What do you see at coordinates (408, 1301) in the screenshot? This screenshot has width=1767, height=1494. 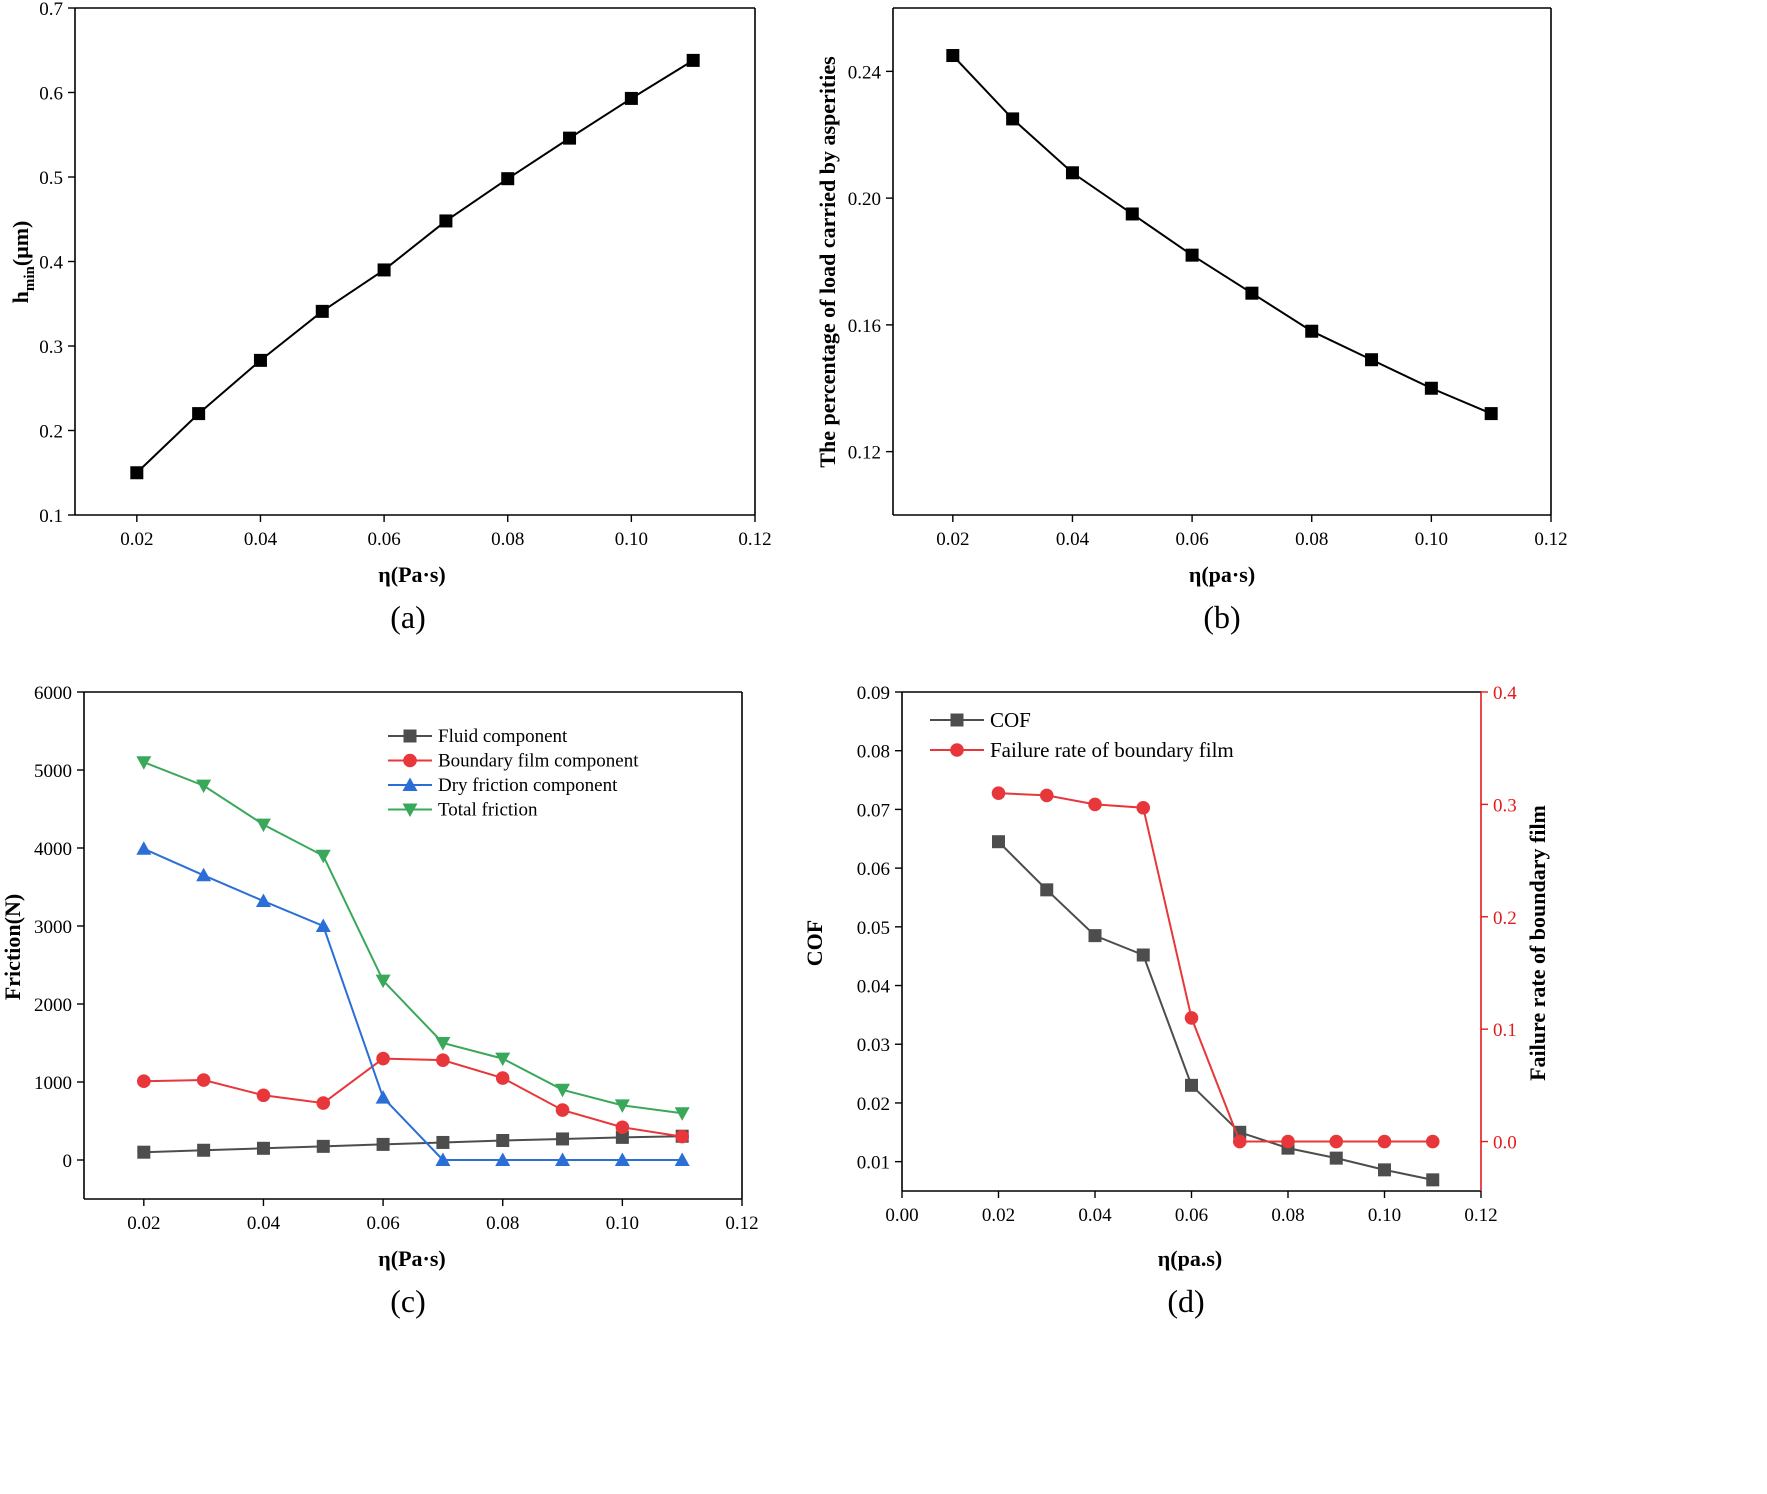 I see `panel-caption: (c)` at bounding box center [408, 1301].